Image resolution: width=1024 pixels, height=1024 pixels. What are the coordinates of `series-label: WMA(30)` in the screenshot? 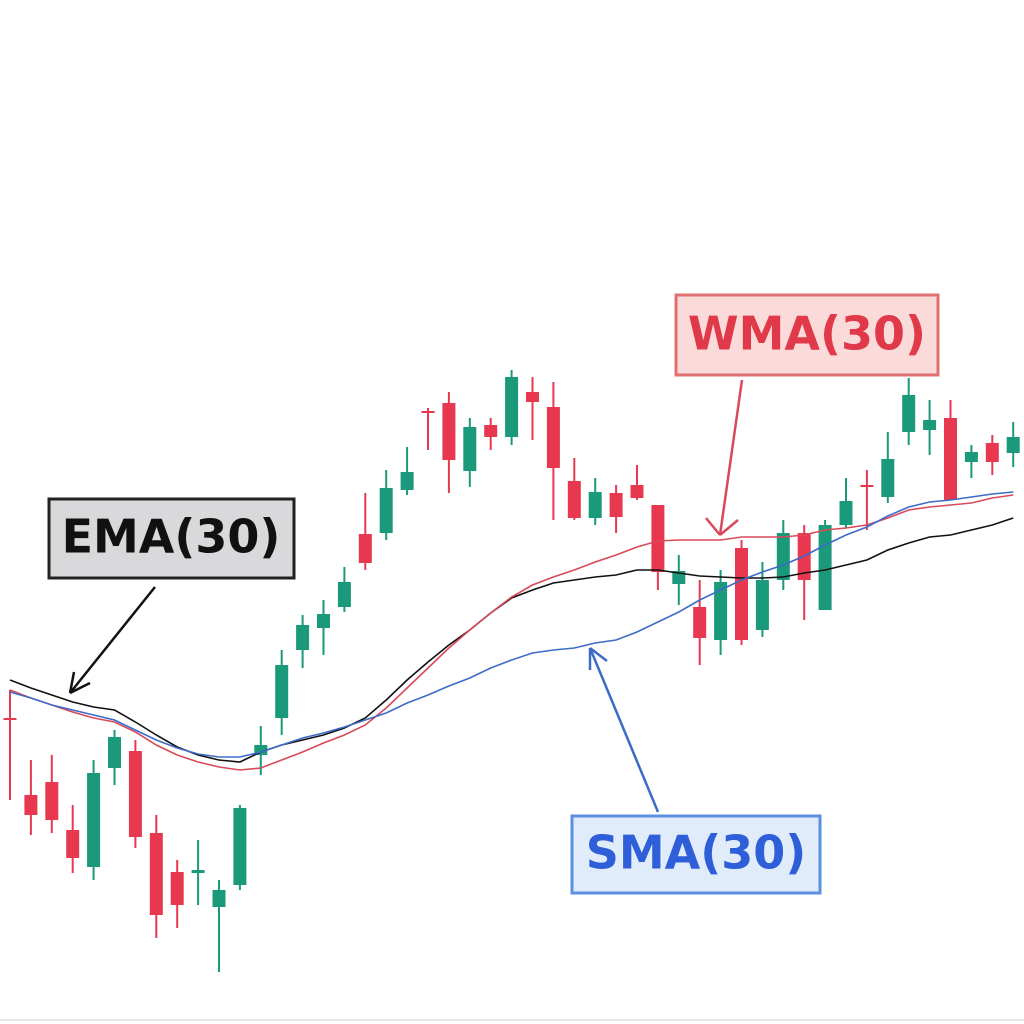 It's located at (807, 334).